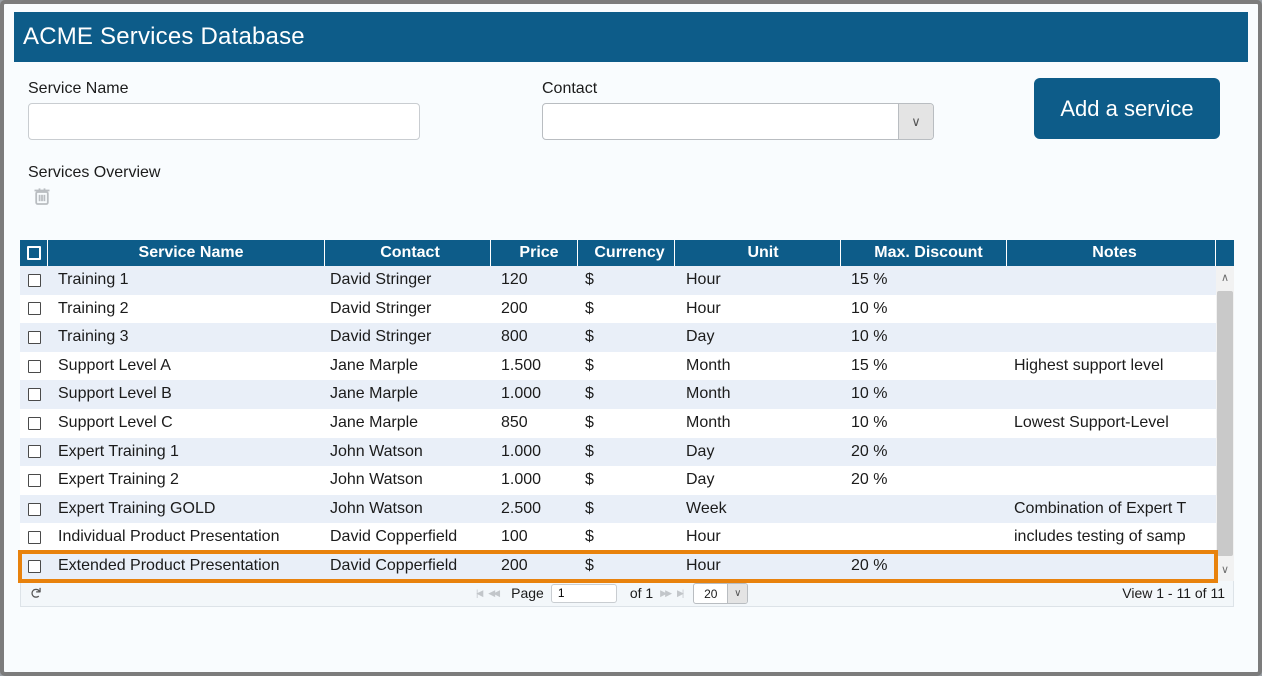 Image resolution: width=1262 pixels, height=676 pixels. I want to click on column-header-notes: Notes, so click(1111, 253).